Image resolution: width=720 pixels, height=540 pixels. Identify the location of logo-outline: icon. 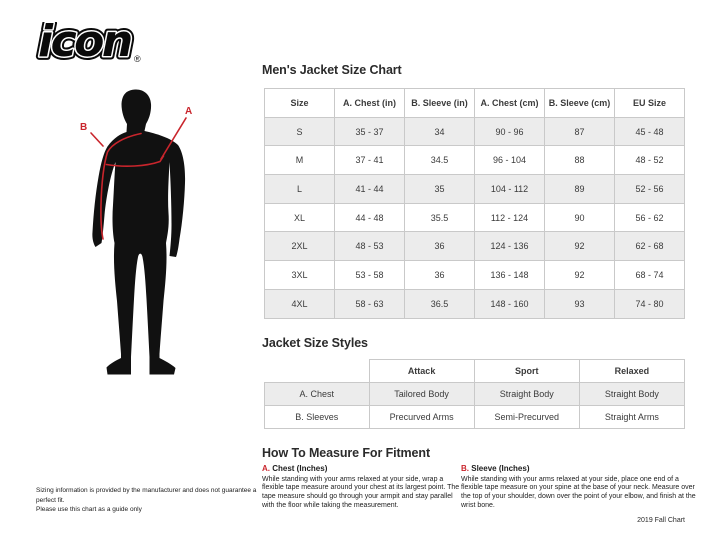
(84, 44).